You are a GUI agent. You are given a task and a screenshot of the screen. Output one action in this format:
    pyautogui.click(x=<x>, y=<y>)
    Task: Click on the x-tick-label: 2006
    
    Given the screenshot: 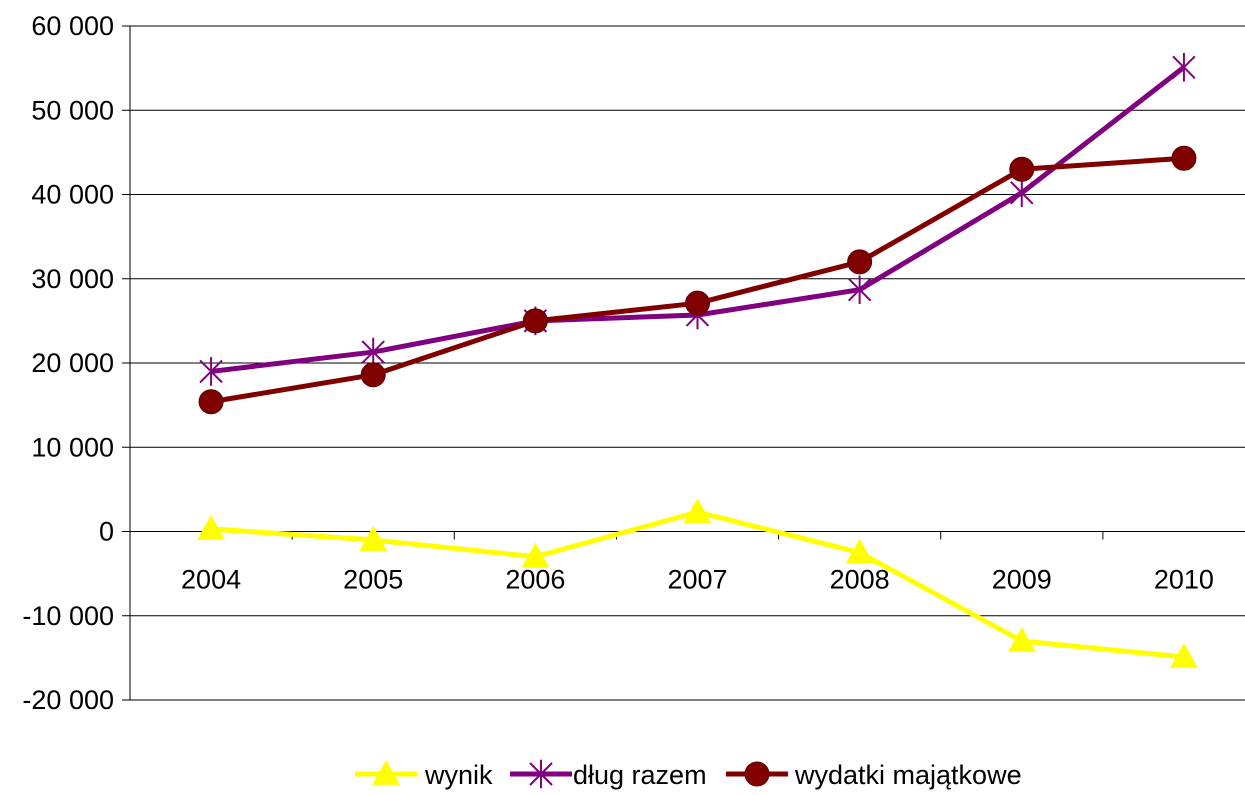 What is the action you would take?
    pyautogui.click(x=535, y=580)
    